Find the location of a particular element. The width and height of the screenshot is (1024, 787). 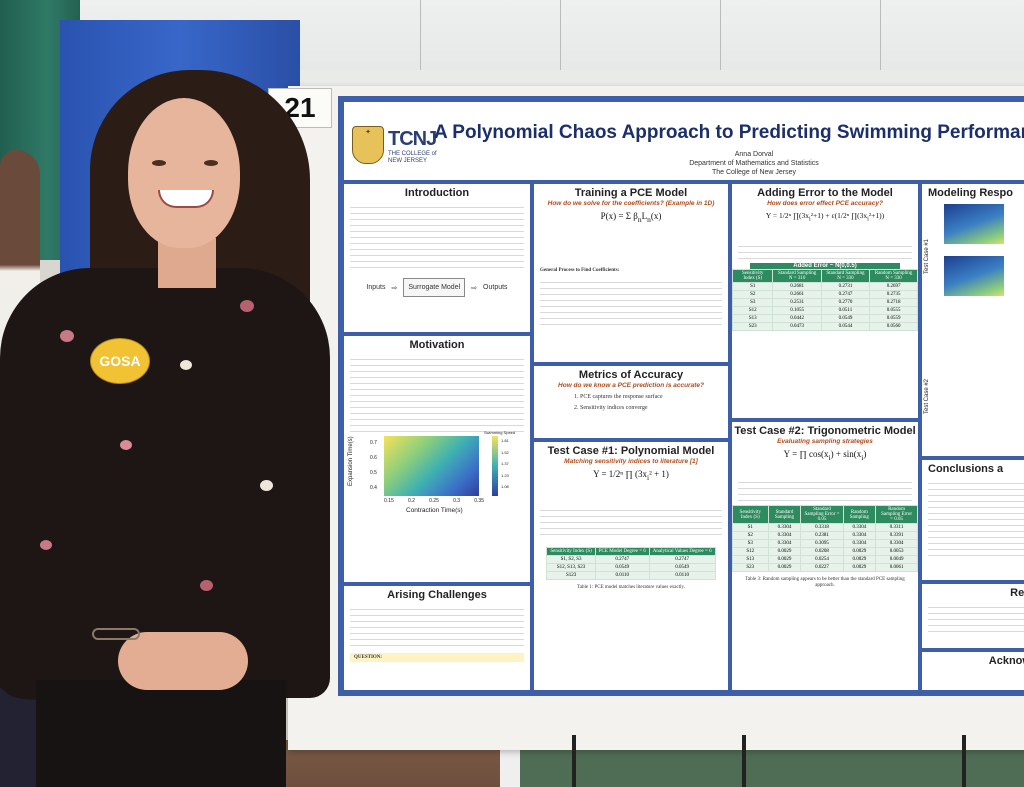

flow-inputs: Inputs is located at coordinates (376, 287).